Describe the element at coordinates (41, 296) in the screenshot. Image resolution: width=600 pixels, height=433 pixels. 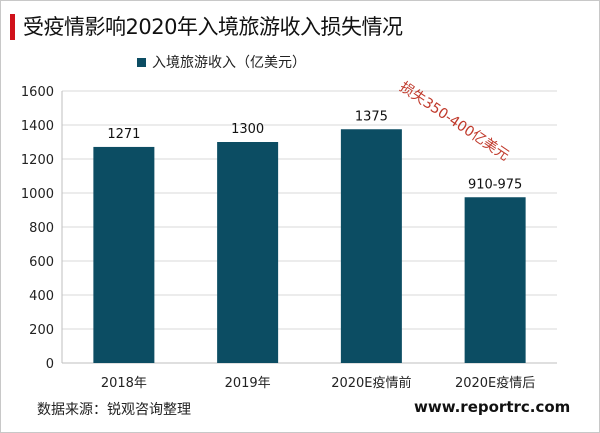
I see `y-tick-label: 400` at that location.